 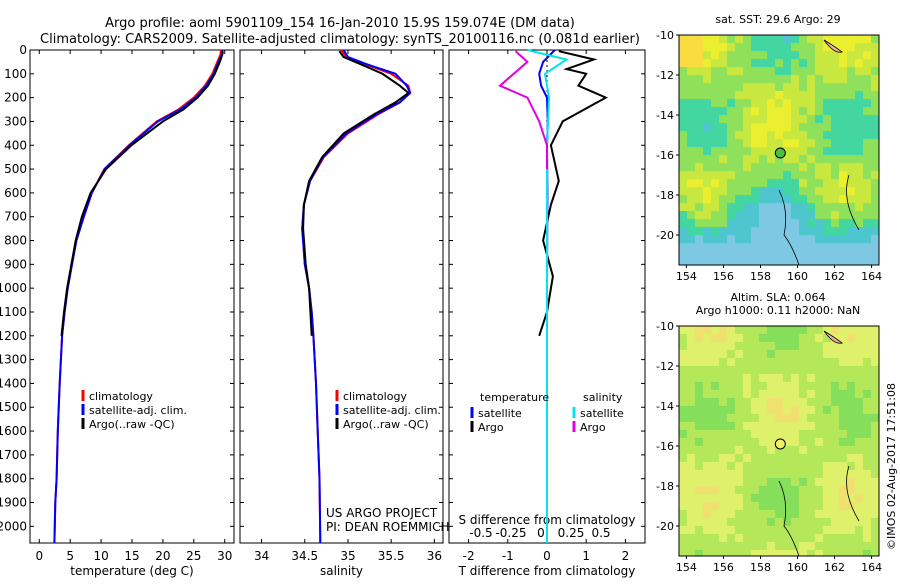 What do you see at coordinates (541, 533) in the screenshot?
I see `salinity-diff-tick-label: 0` at bounding box center [541, 533].